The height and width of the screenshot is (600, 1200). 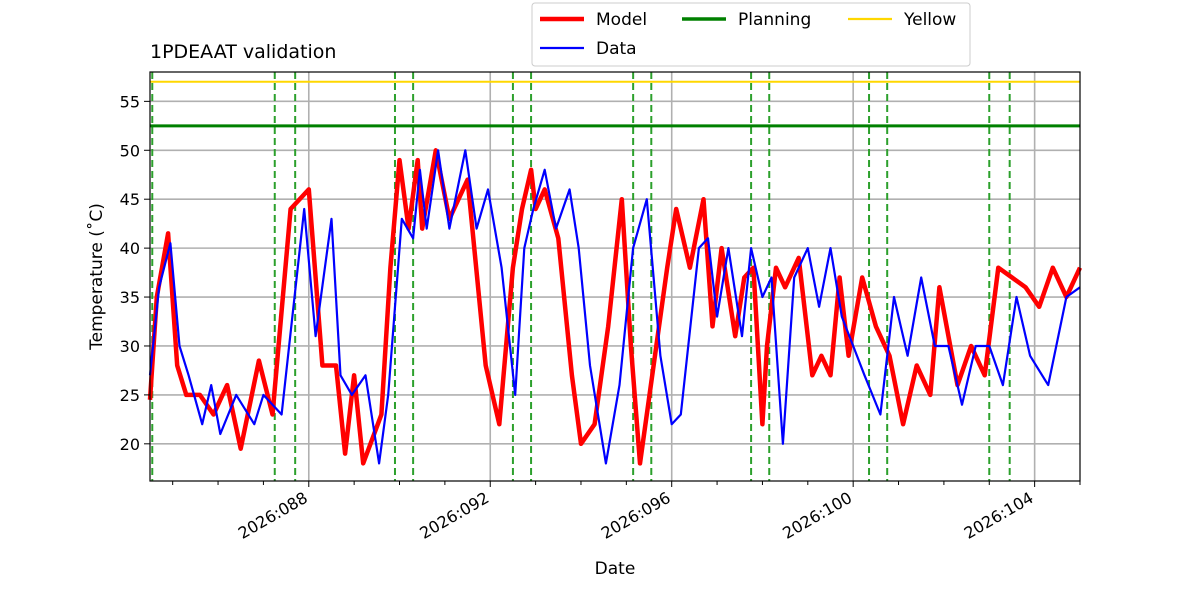 I want to click on y-tick-label: 40, so click(x=130, y=248).